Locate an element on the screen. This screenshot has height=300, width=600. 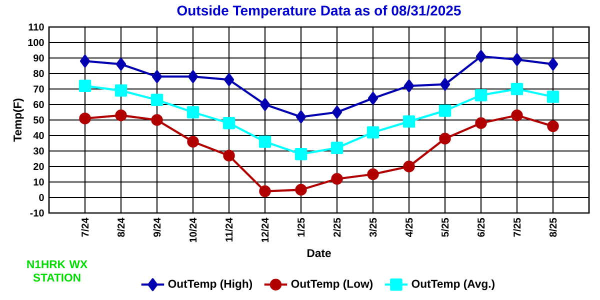
legend-label: OutTemp (High) is located at coordinates (210, 284).